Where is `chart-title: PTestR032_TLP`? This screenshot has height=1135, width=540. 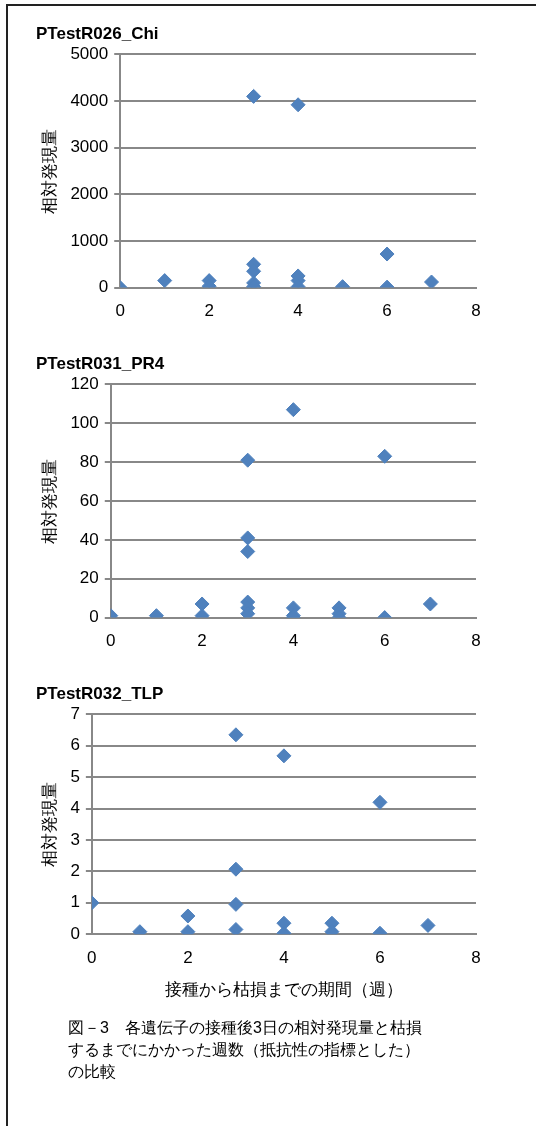
chart-title: PTestR032_TLP is located at coordinates (100, 693).